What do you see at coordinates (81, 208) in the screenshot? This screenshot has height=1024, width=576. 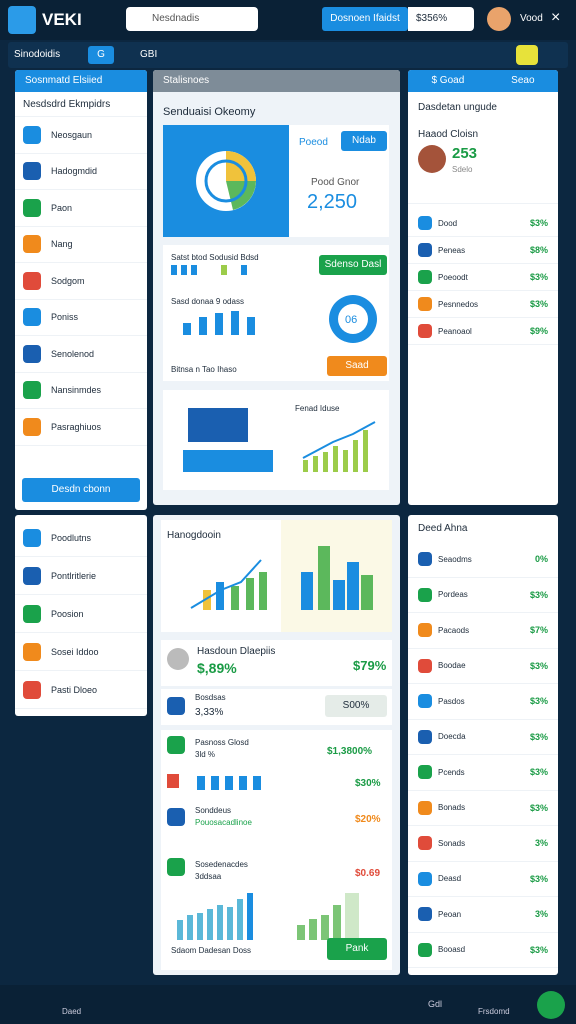 I see `menu-item: Paon` at bounding box center [81, 208].